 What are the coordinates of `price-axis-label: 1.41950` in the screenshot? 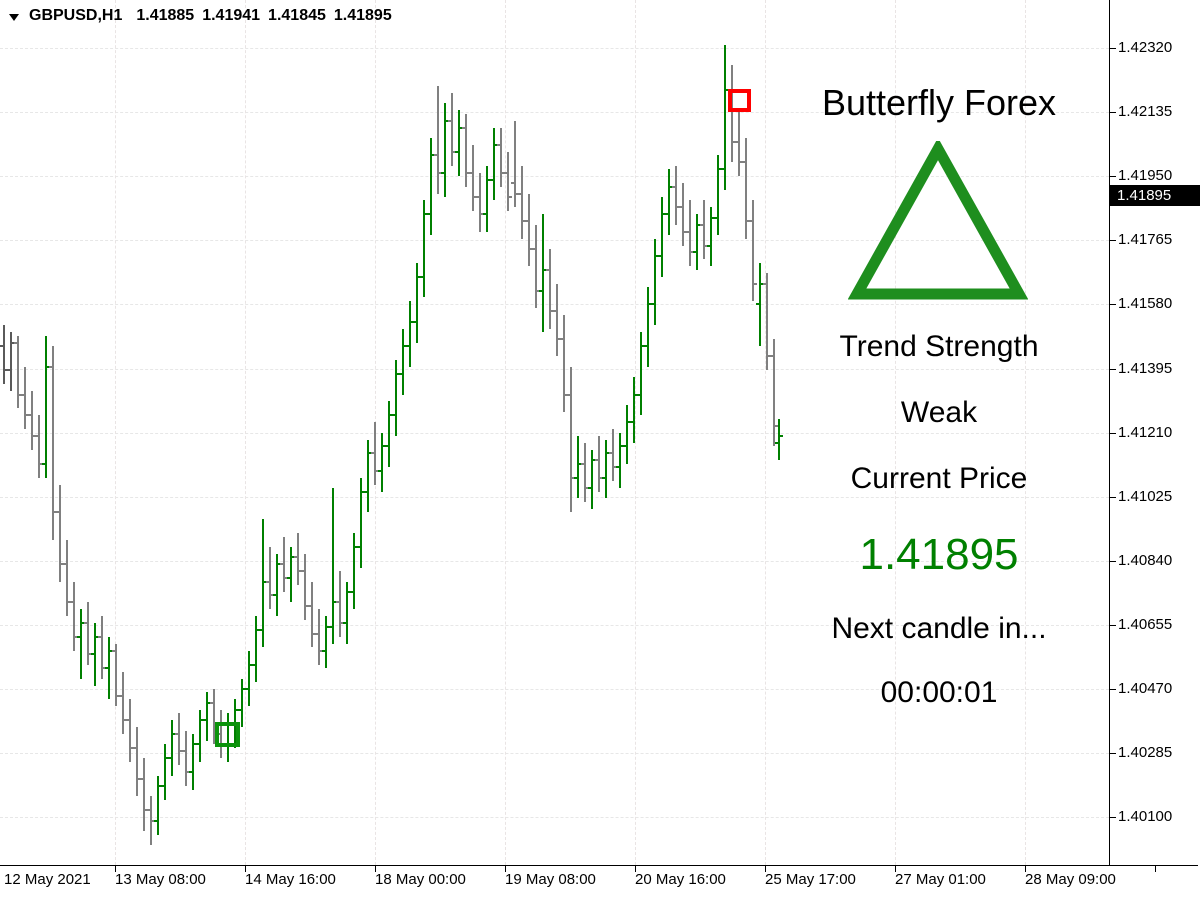 It's located at (1145, 175).